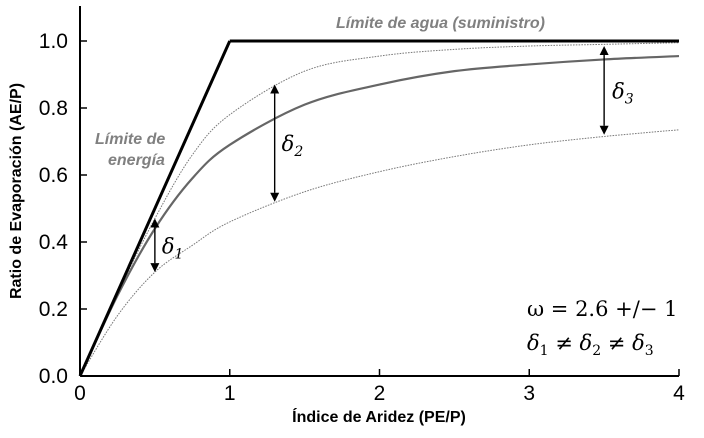  What do you see at coordinates (16, 191) in the screenshot?
I see `y-axis-title: Ratio de Evaporación (AE/P)` at bounding box center [16, 191].